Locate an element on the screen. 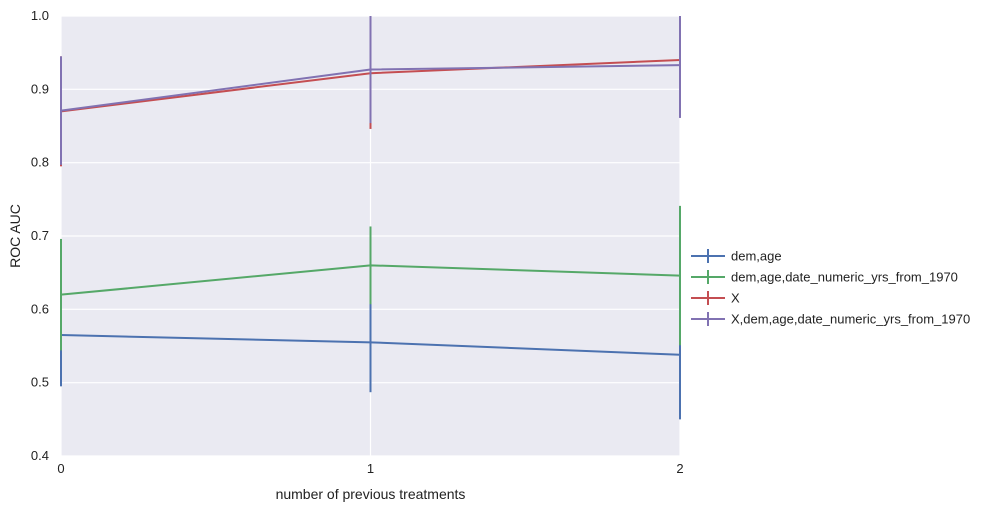  x-axis-label: number of previous treatments is located at coordinates (371, 494).